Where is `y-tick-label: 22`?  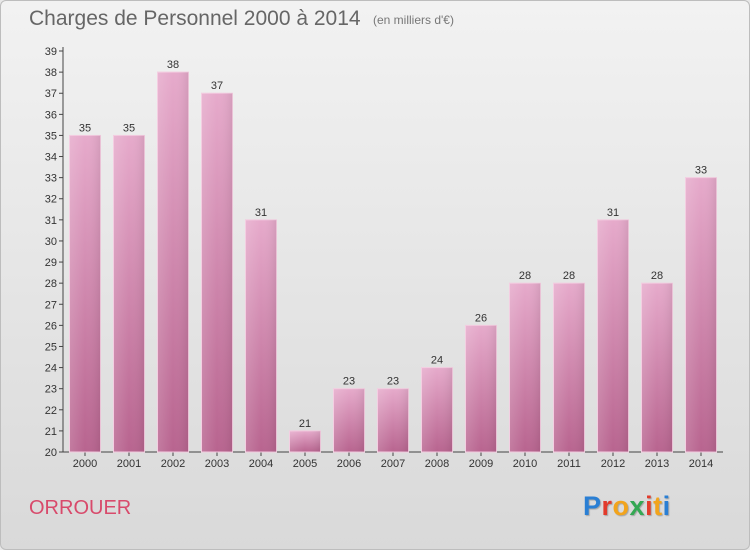
y-tick-label: 22 is located at coordinates (51, 411).